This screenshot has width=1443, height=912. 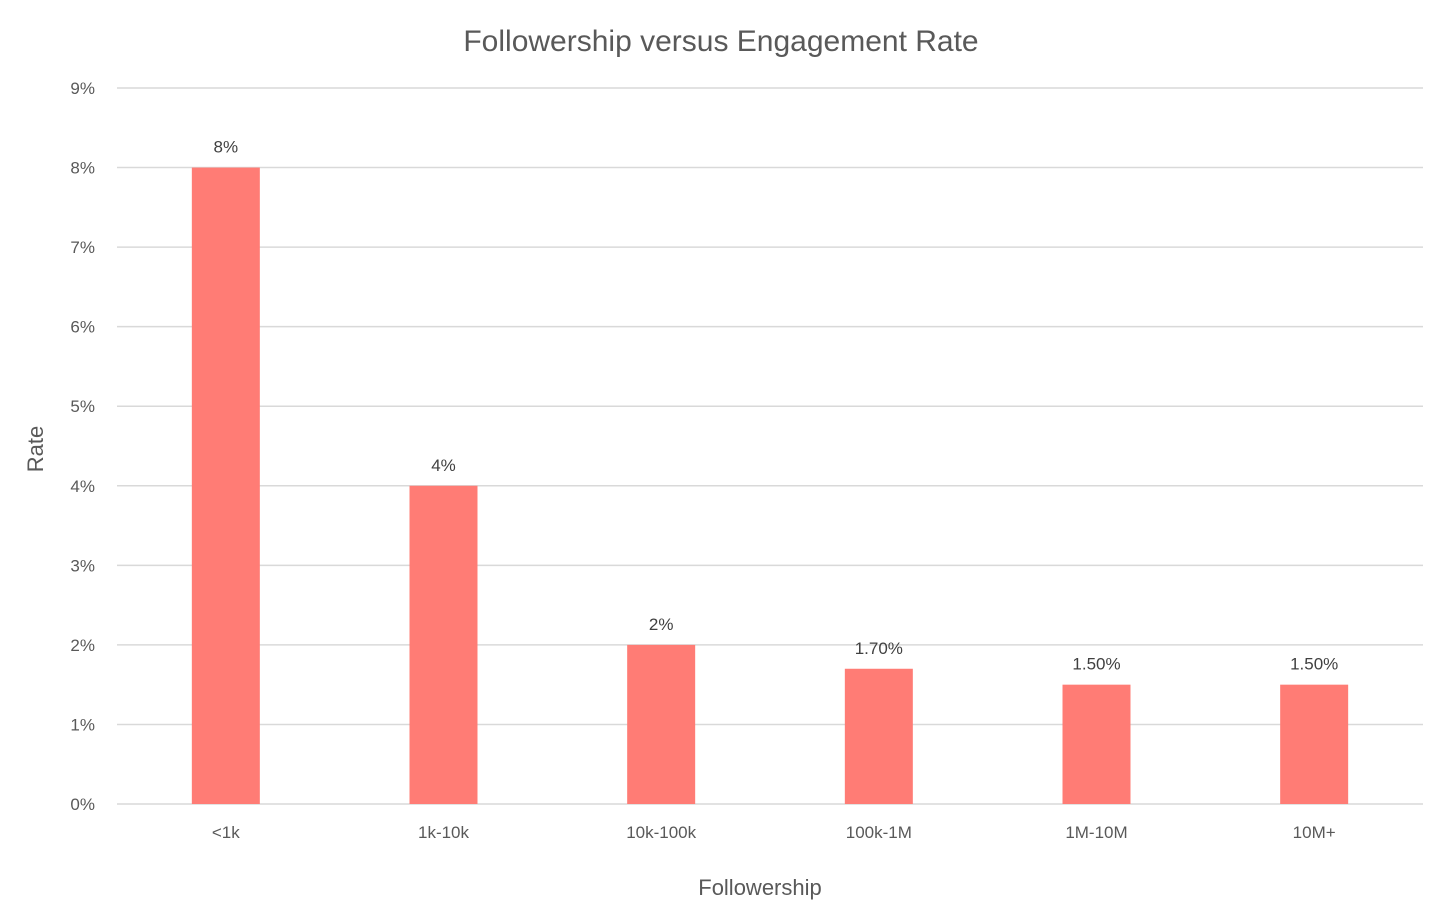 I want to click on x-axis-title: Followership, so click(x=760, y=887).